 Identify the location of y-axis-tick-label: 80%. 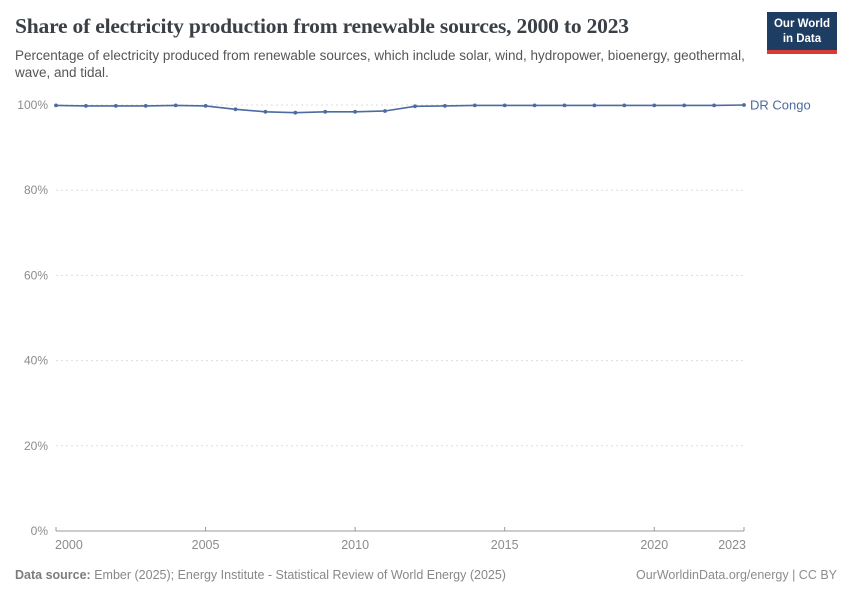
(36, 190).